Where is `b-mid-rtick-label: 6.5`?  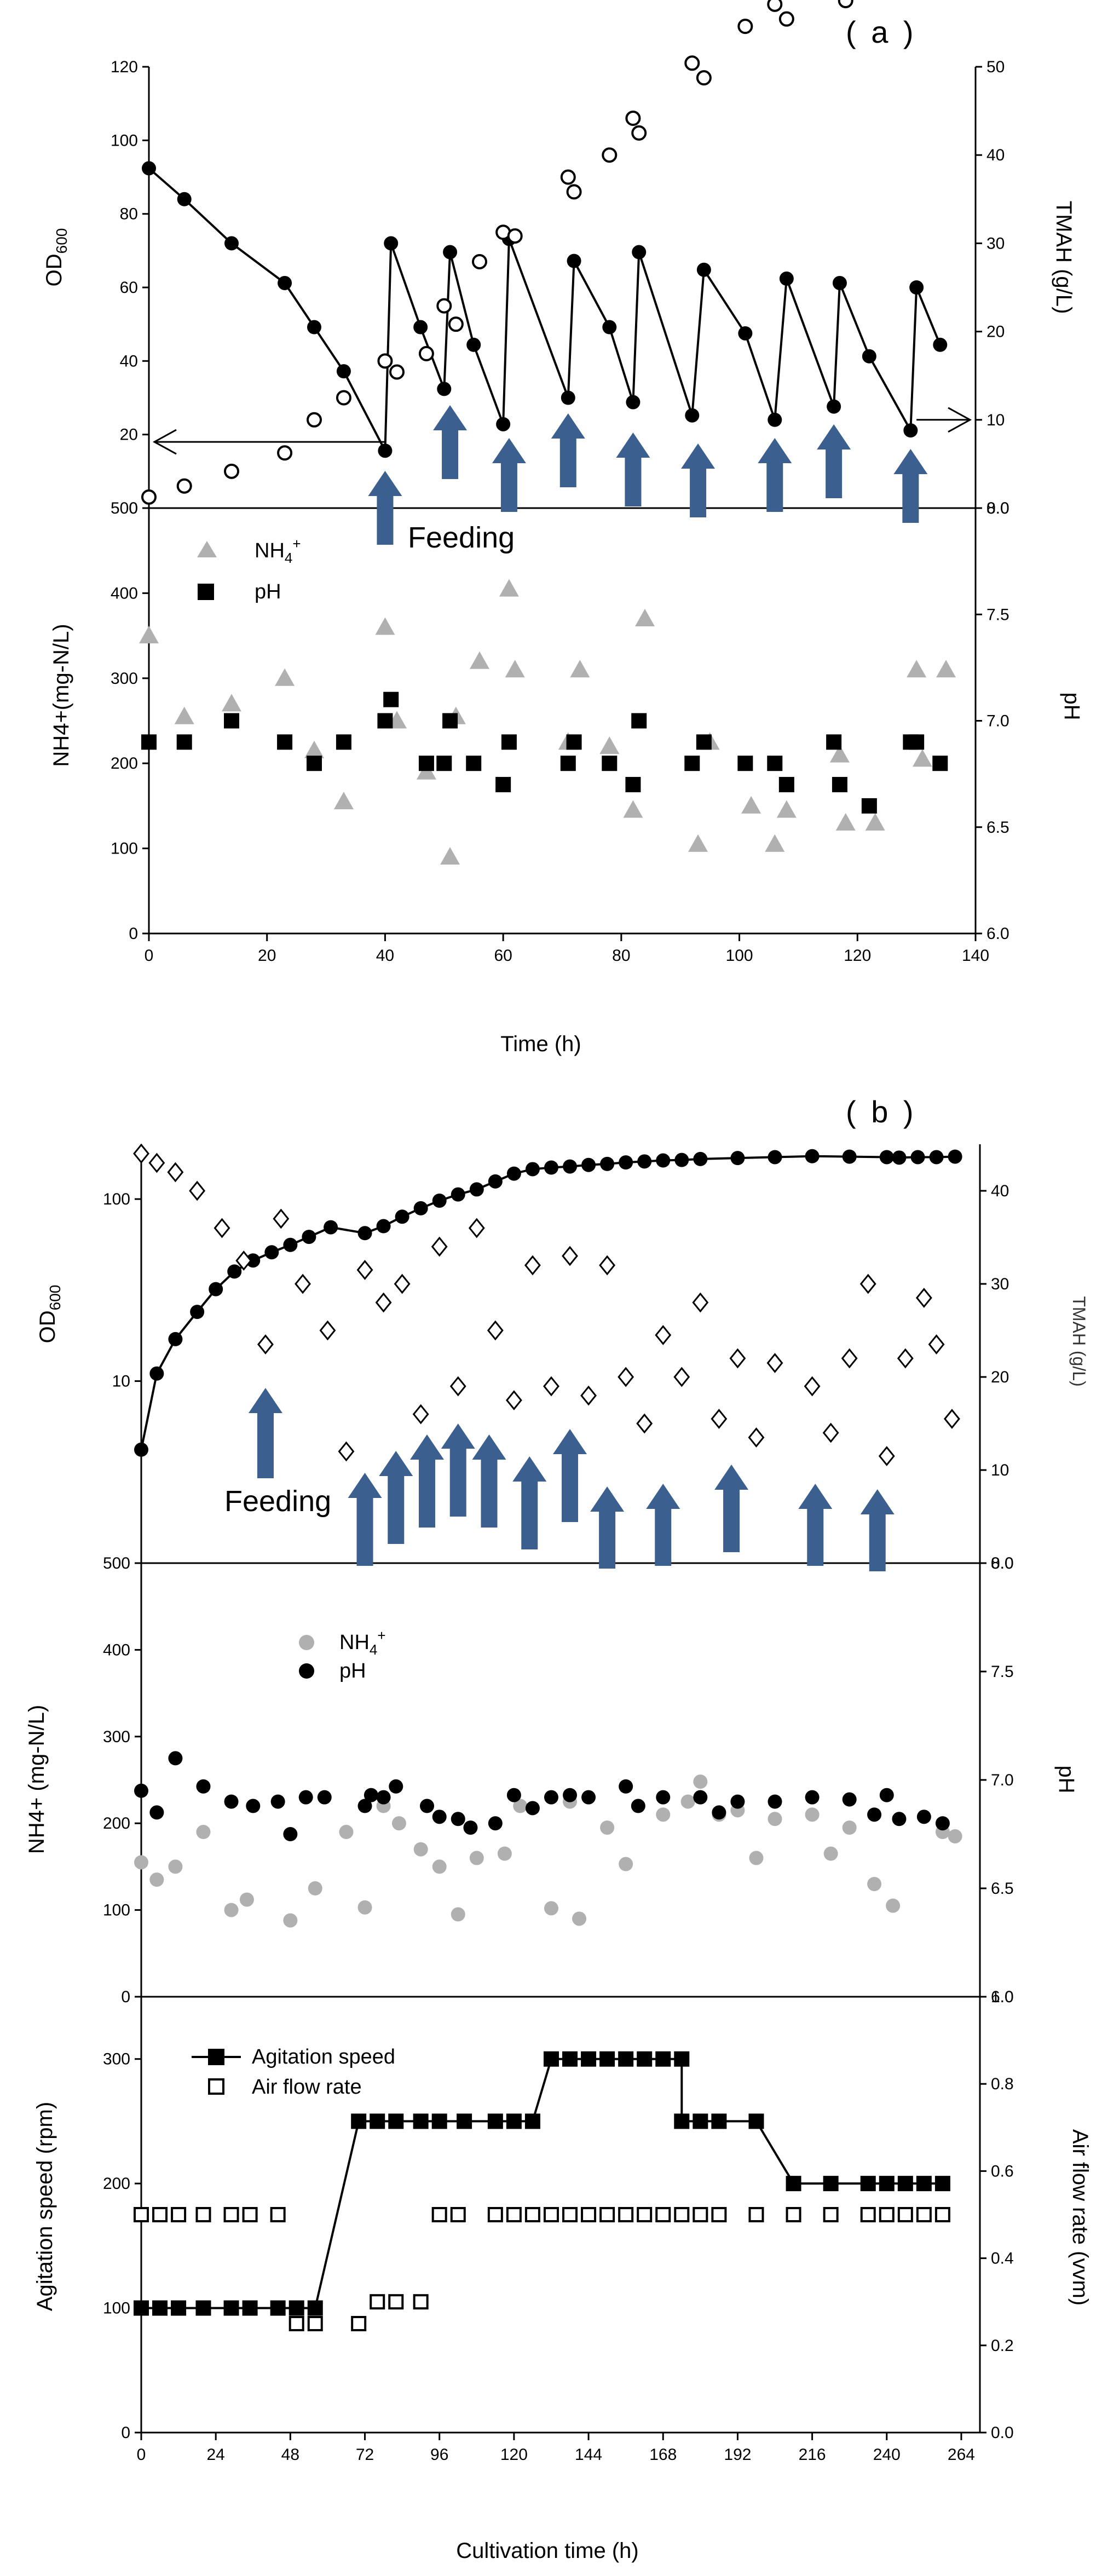
b-mid-rtick-label: 6.5 is located at coordinates (1002, 1889).